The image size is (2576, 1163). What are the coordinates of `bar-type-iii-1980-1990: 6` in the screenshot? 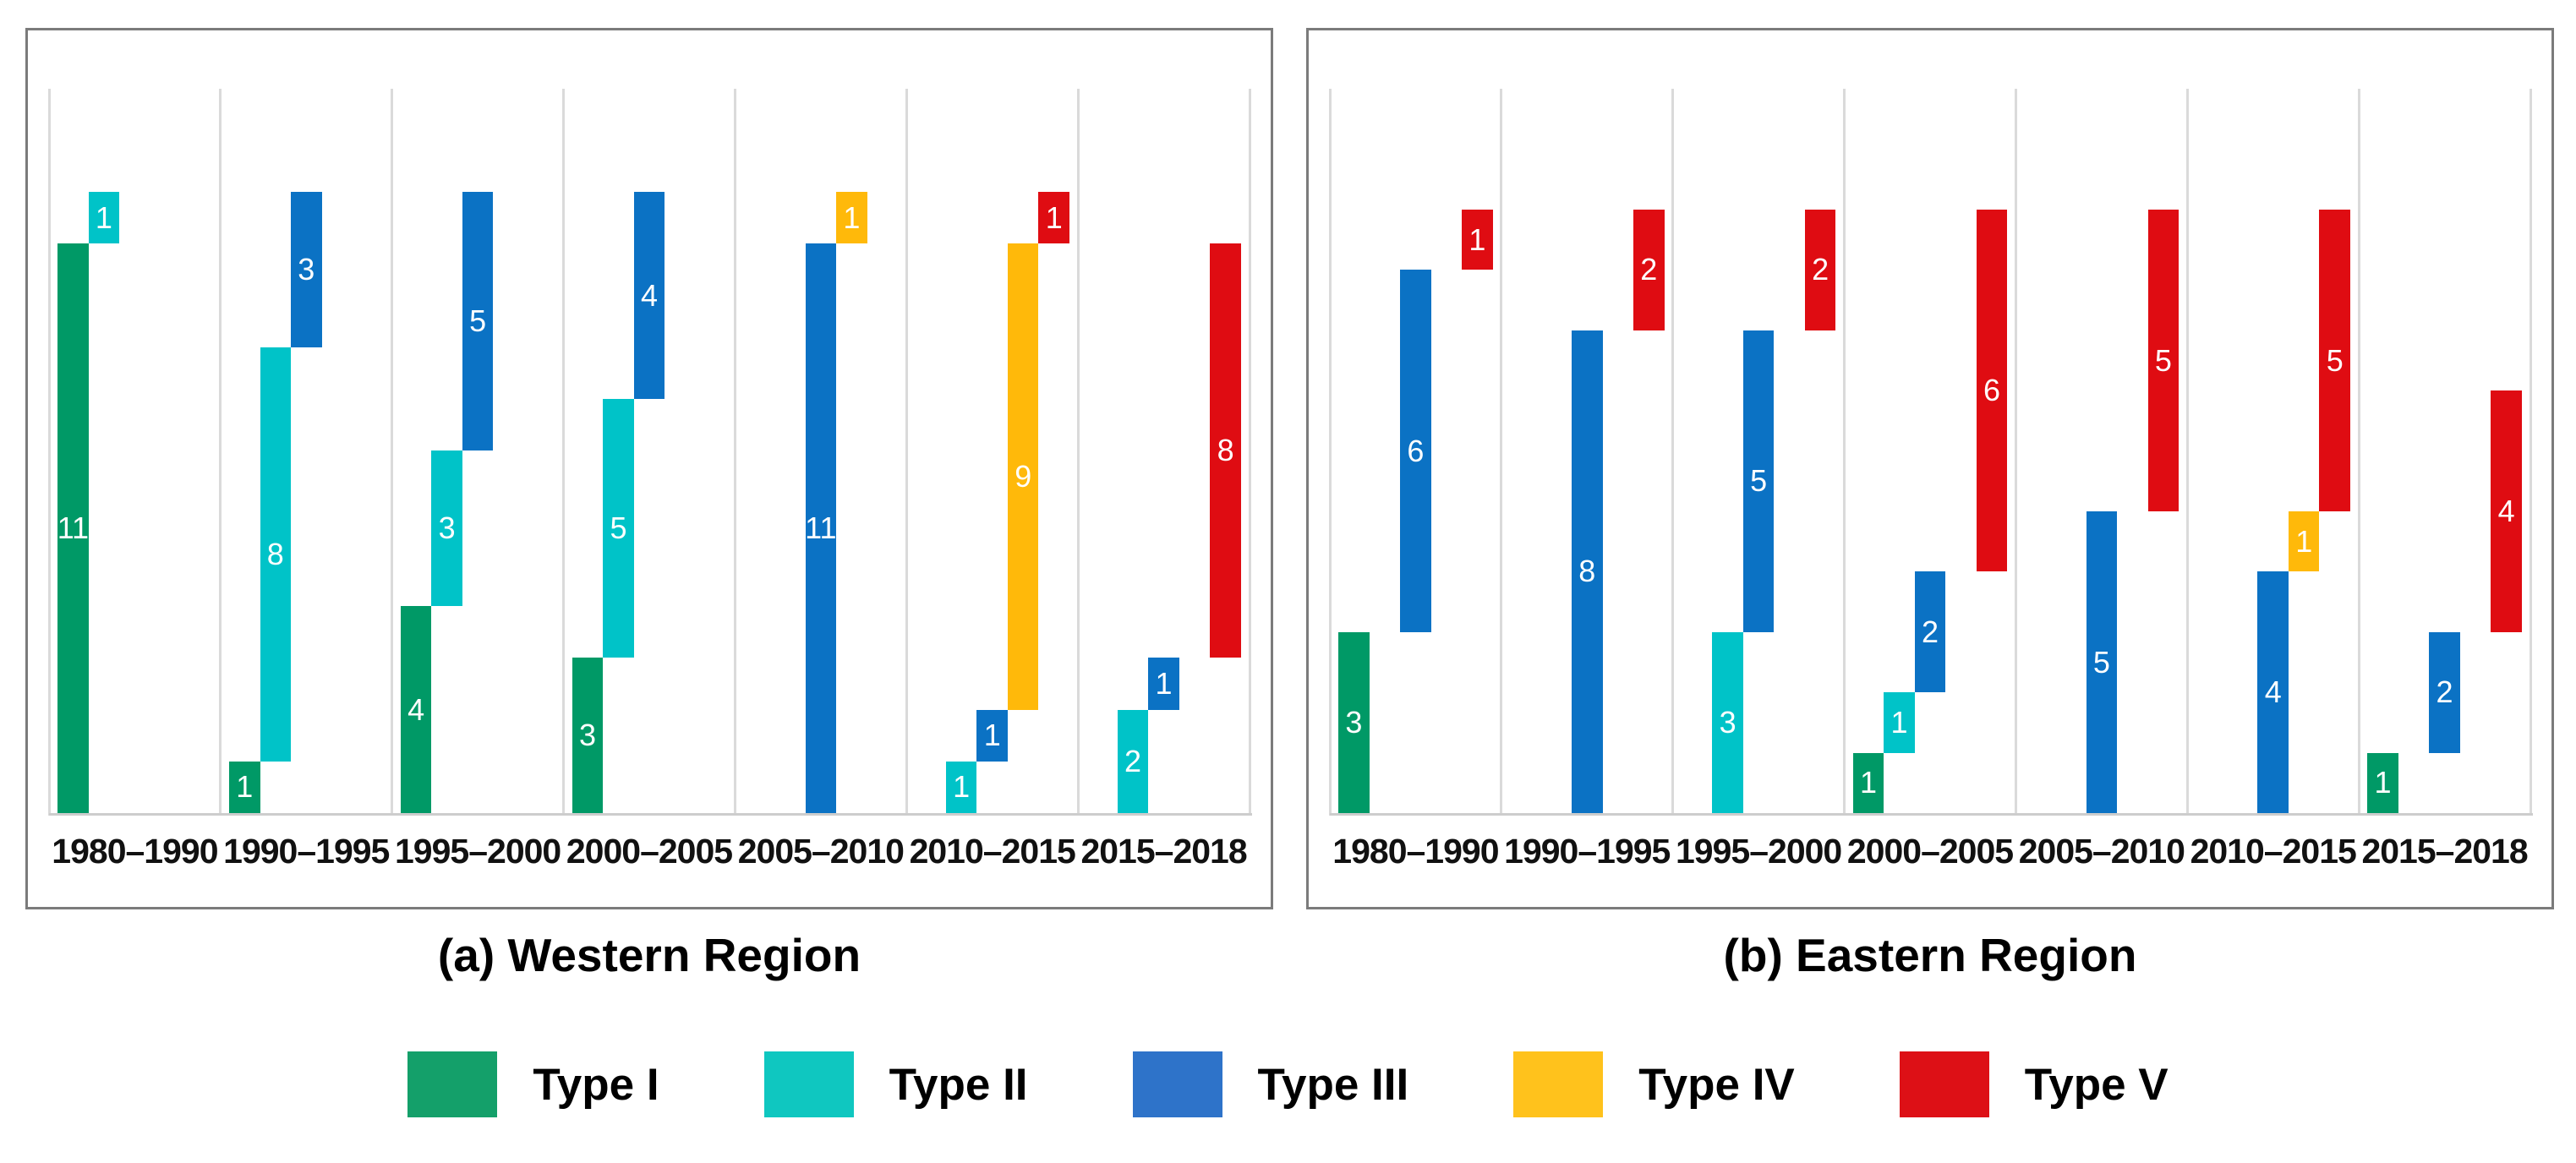 It's located at (1415, 451).